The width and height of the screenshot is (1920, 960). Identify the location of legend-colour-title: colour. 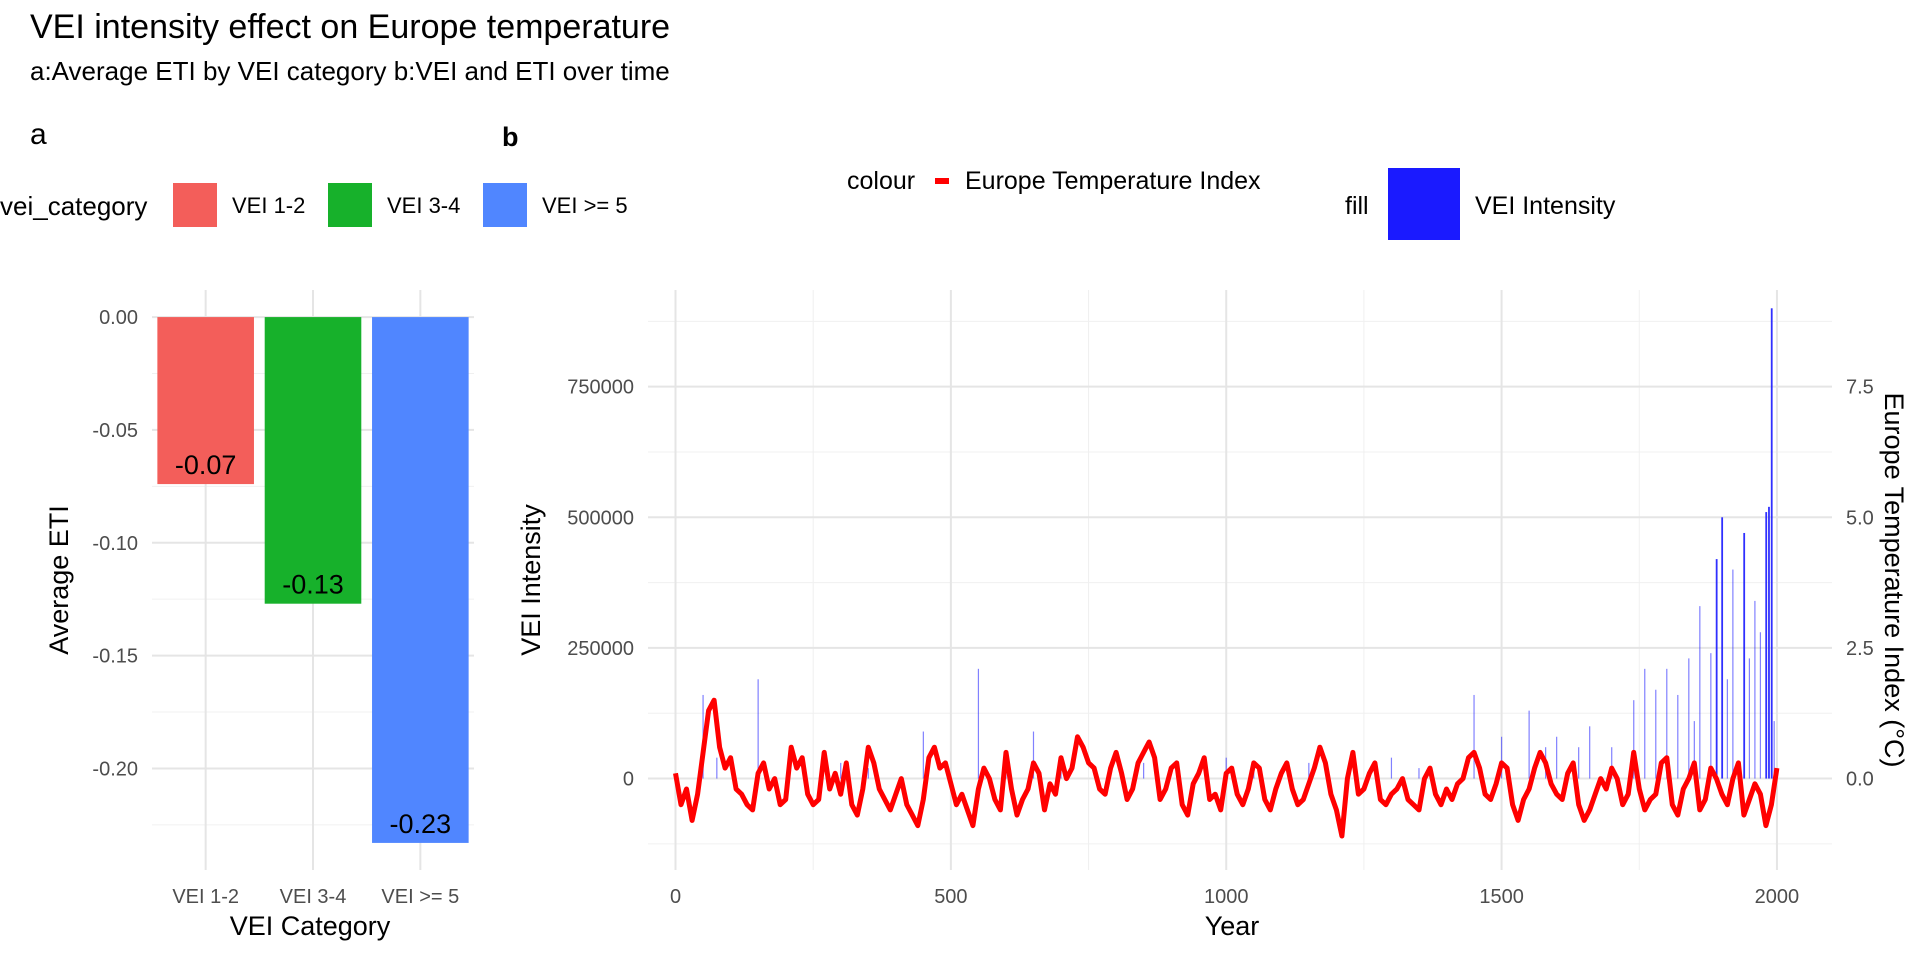
(881, 181).